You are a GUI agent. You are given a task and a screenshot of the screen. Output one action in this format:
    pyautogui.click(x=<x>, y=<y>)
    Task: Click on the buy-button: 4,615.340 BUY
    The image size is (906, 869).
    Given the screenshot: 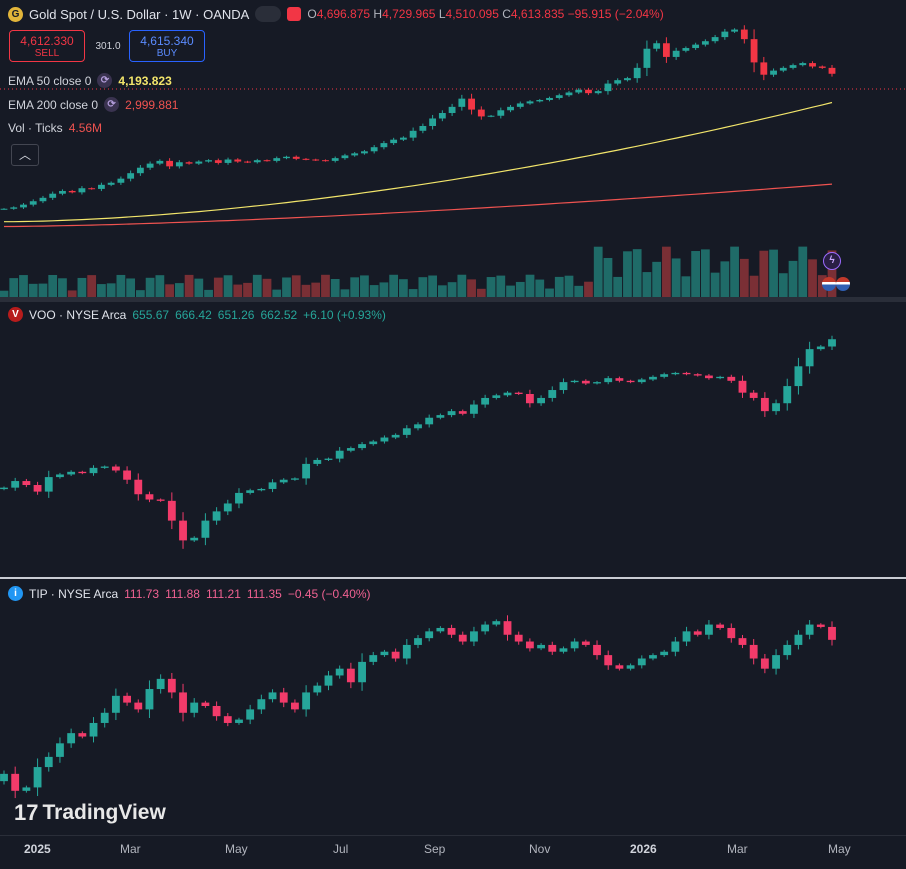 What is the action you would take?
    pyautogui.click(x=167, y=46)
    